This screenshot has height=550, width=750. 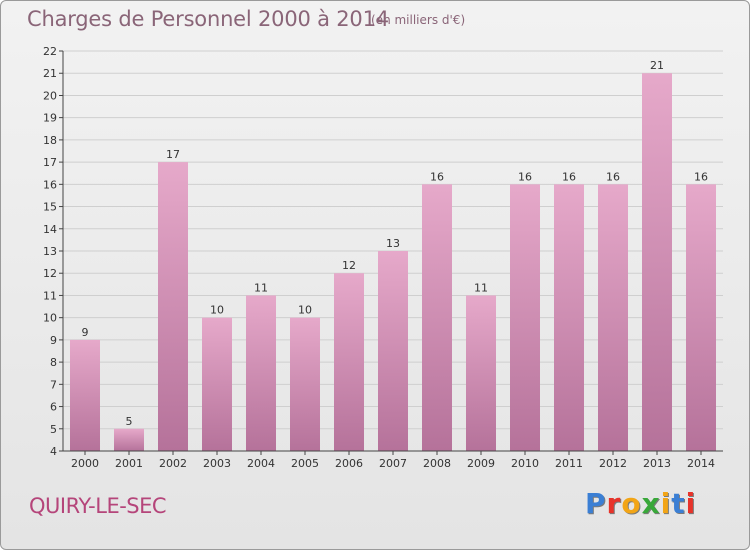 I want to click on logo-letter: o, so click(x=631, y=503).